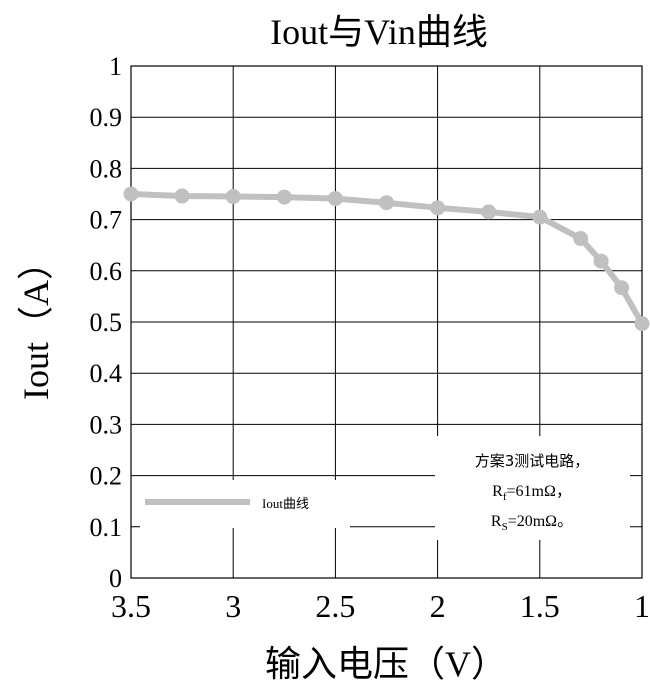  Describe the element at coordinates (106, 168) in the screenshot. I see `y-tick-label: 0.8` at that location.